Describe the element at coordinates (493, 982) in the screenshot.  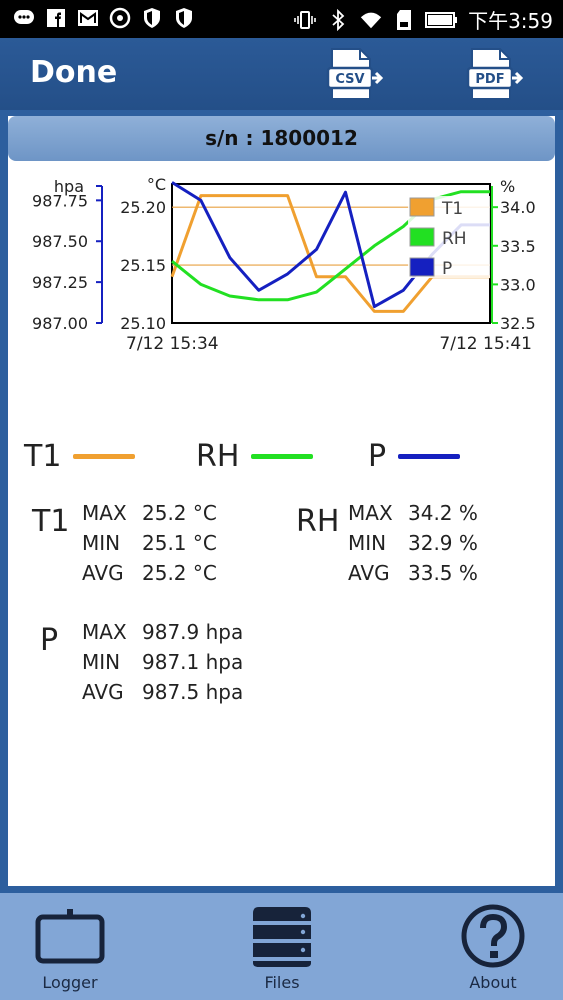
I see `nav-about-label: About` at that location.